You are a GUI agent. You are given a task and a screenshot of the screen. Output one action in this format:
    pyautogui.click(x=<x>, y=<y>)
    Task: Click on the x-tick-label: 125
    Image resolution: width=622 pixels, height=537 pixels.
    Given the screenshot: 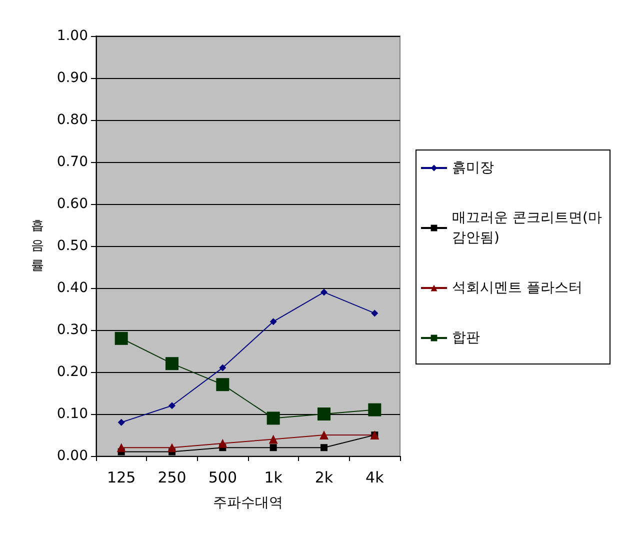 What is the action you would take?
    pyautogui.click(x=121, y=477)
    